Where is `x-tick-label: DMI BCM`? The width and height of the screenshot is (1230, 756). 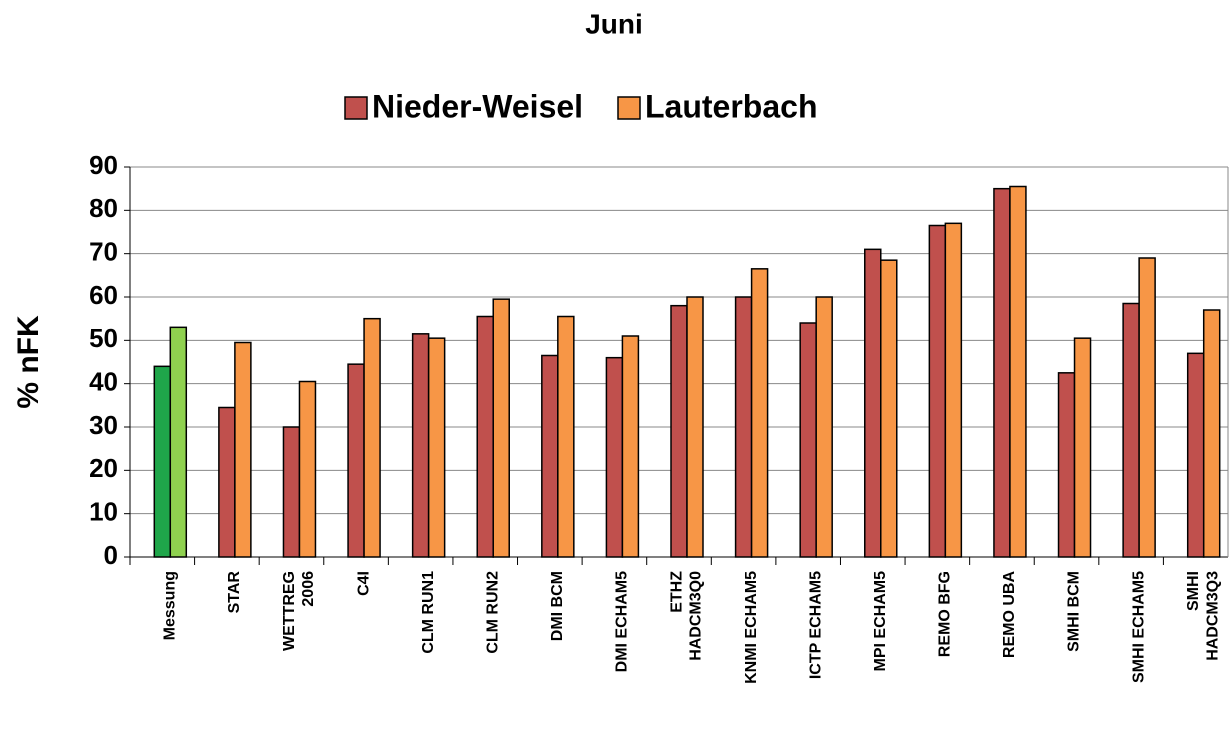
x-tick-label: DMI BCM is located at coordinates (557, 606).